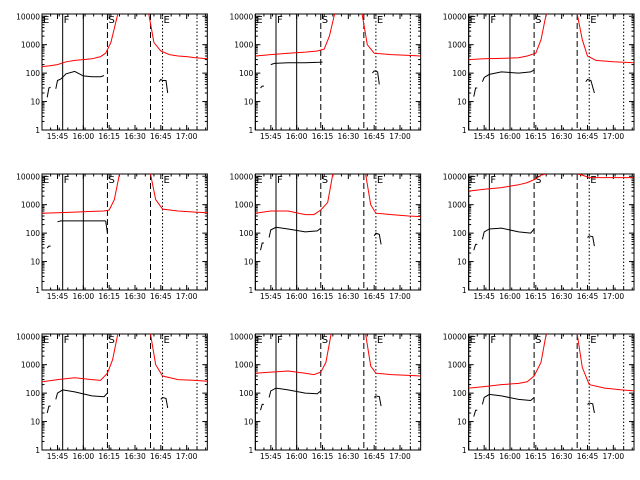 This screenshot has width=640, height=480. Describe the element at coordinates (400, 456) in the screenshot. I see `x-tick-label: 17:00` at that location.